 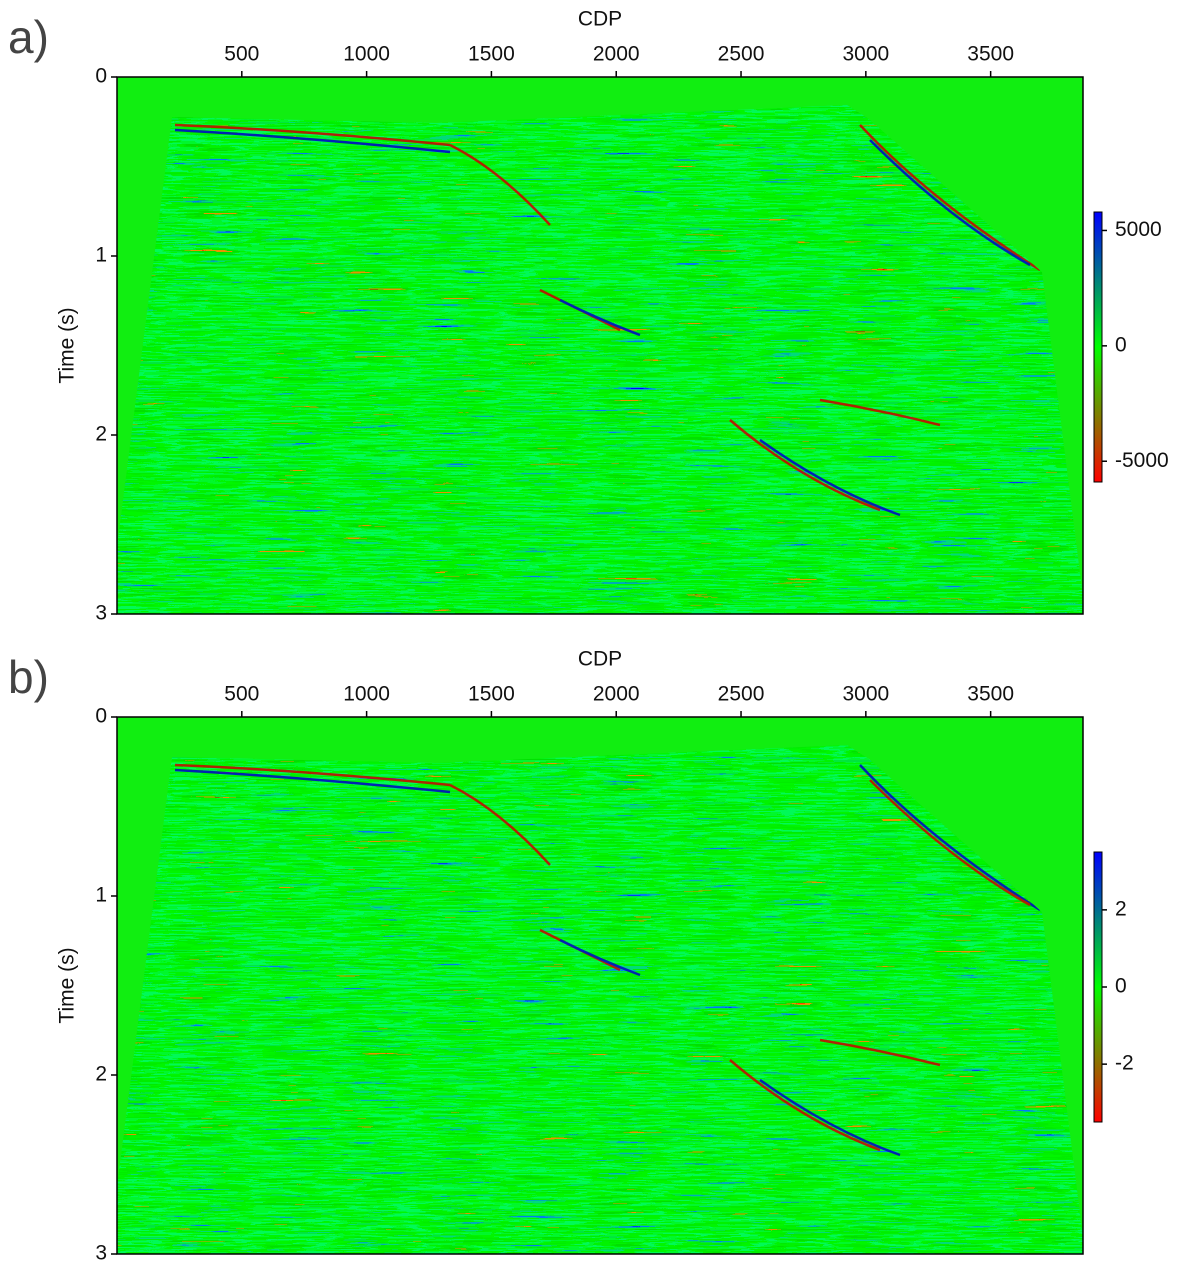 What do you see at coordinates (1121, 908) in the screenshot?
I see `colorbar-tick-label: 2` at bounding box center [1121, 908].